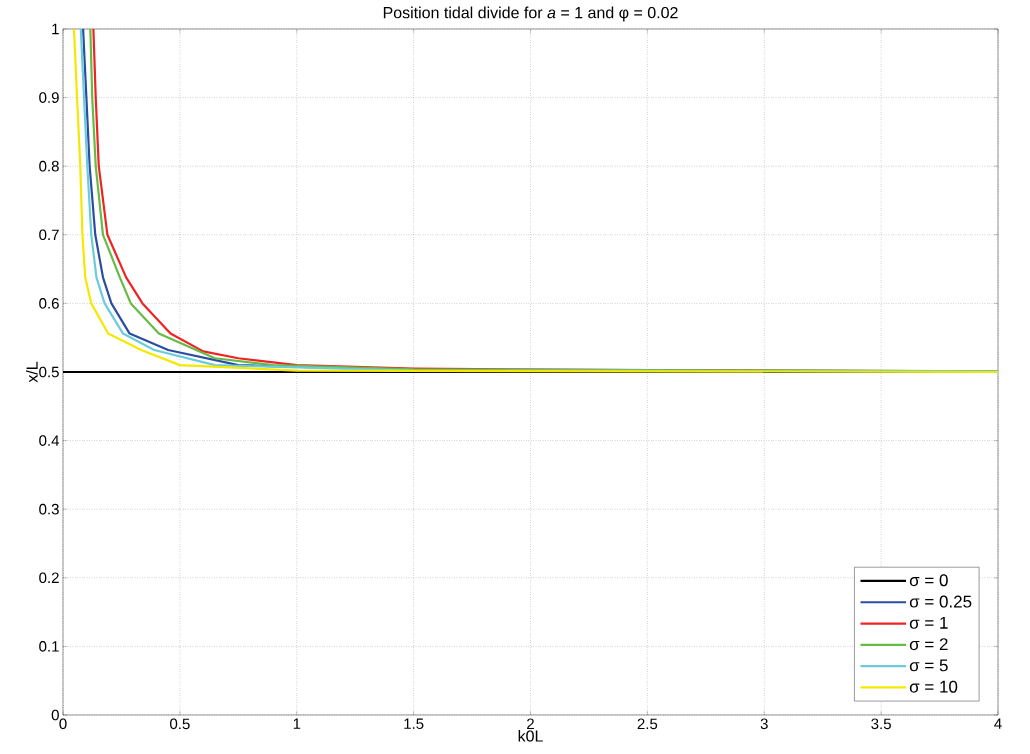 The image size is (1030, 754). Describe the element at coordinates (49, 303) in the screenshot. I see `y-tick-label: 0.6` at that location.